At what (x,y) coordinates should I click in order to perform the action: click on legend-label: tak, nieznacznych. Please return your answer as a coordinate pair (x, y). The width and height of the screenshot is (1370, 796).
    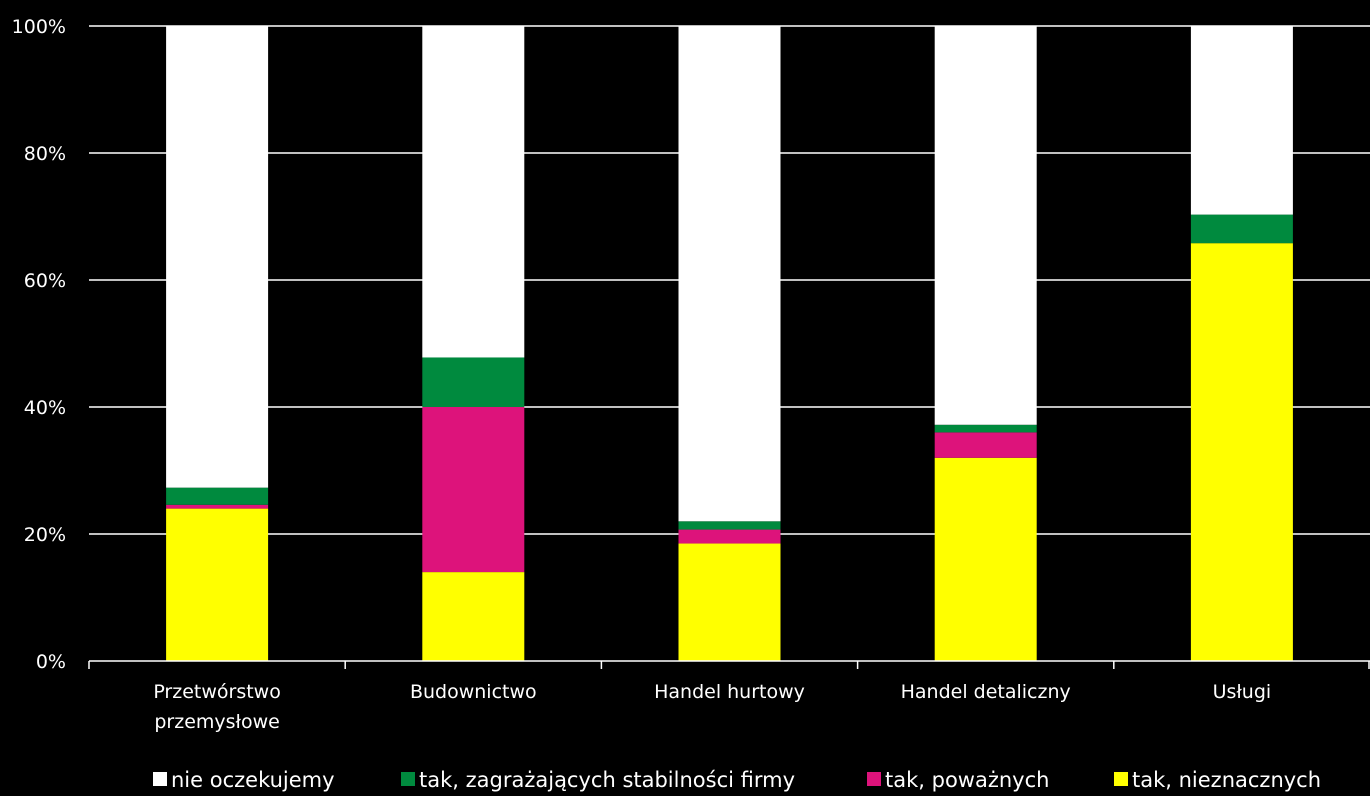
    Looking at the image, I should click on (1226, 780).